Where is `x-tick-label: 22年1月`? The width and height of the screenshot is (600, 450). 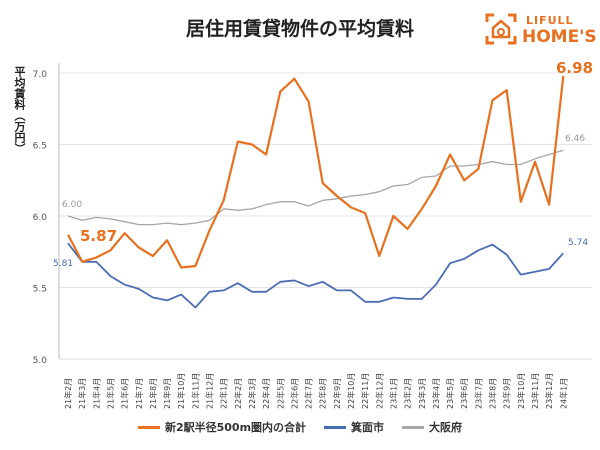 x-tick-label: 22年1月 is located at coordinates (224, 393).